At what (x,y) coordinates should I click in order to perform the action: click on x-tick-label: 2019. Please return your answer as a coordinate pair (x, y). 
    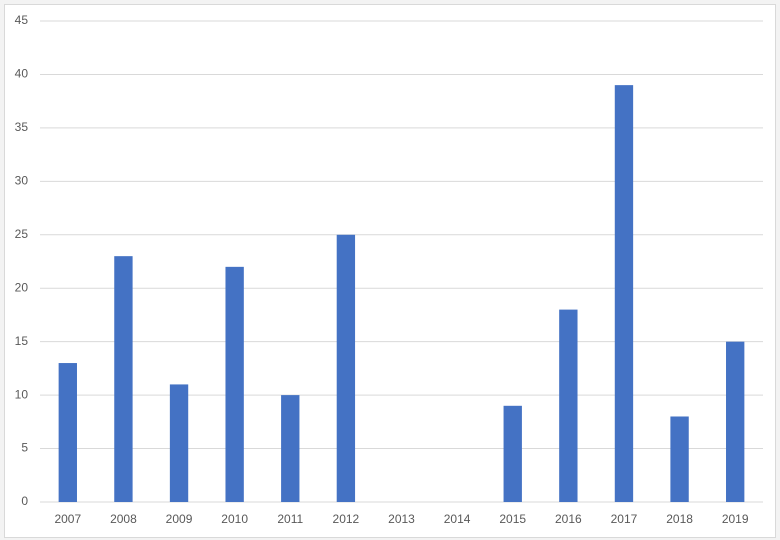
    Looking at the image, I should click on (735, 519).